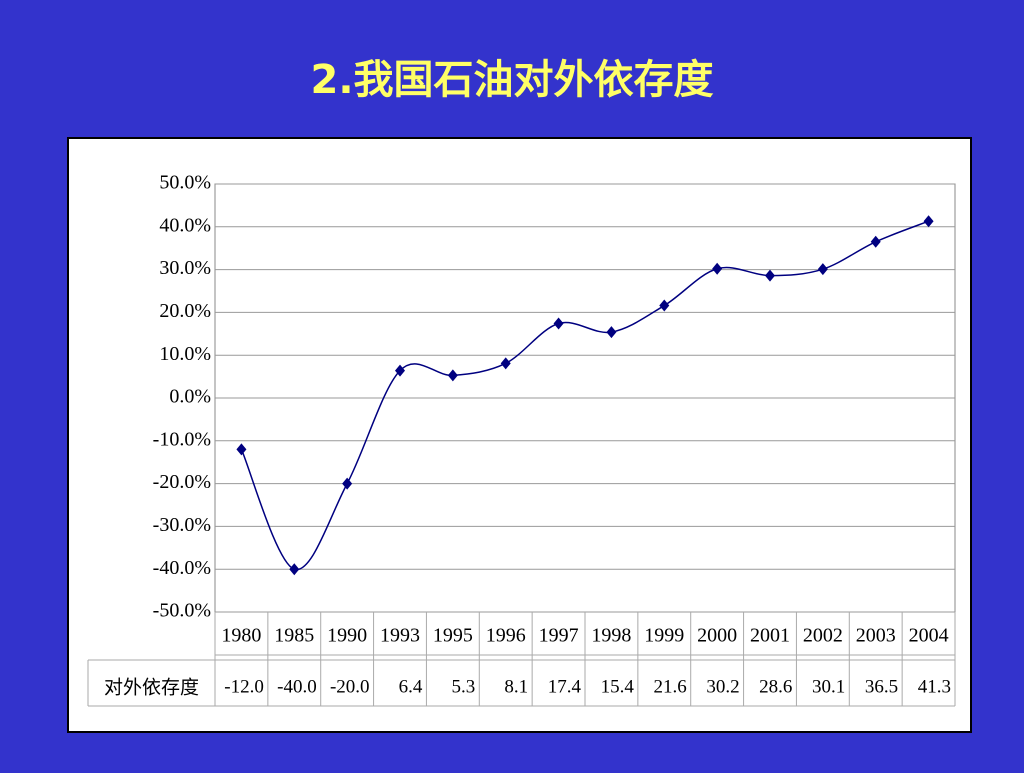 This screenshot has width=1024, height=773. What do you see at coordinates (411, 686) in the screenshot?
I see `table-value: 6.4` at bounding box center [411, 686].